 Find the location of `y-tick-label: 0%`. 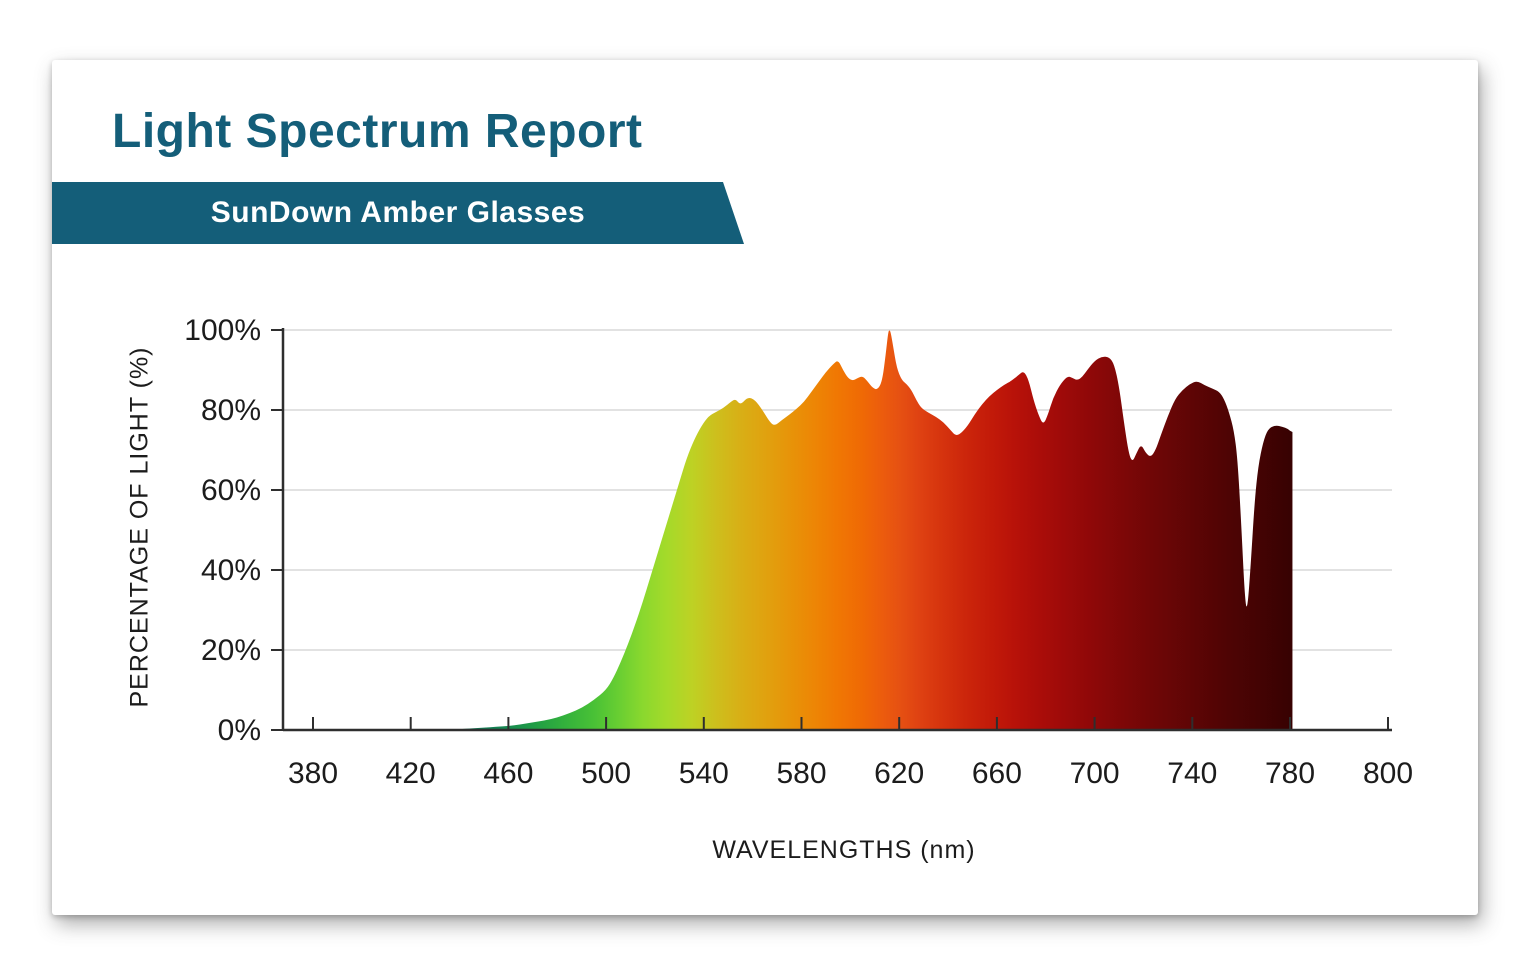

y-tick-label: 0% is located at coordinates (239, 730).